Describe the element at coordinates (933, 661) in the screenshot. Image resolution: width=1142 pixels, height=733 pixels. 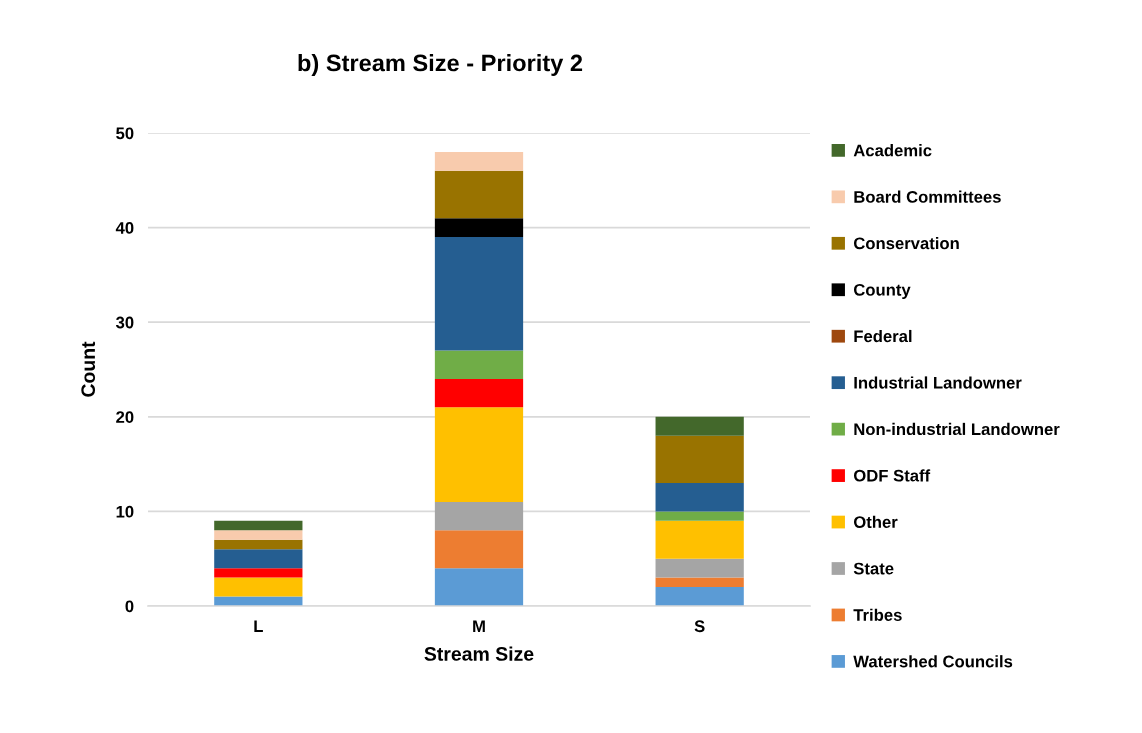
I see `legend-label: Watershed Councils` at that location.